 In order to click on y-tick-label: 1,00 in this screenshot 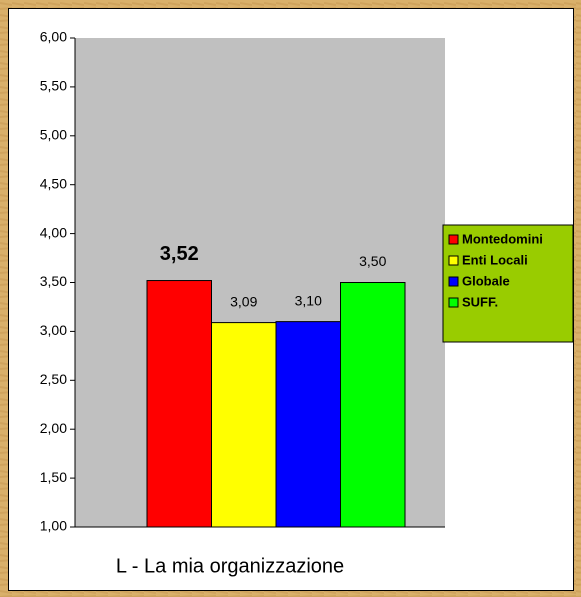, I will do `click(53, 526)`.